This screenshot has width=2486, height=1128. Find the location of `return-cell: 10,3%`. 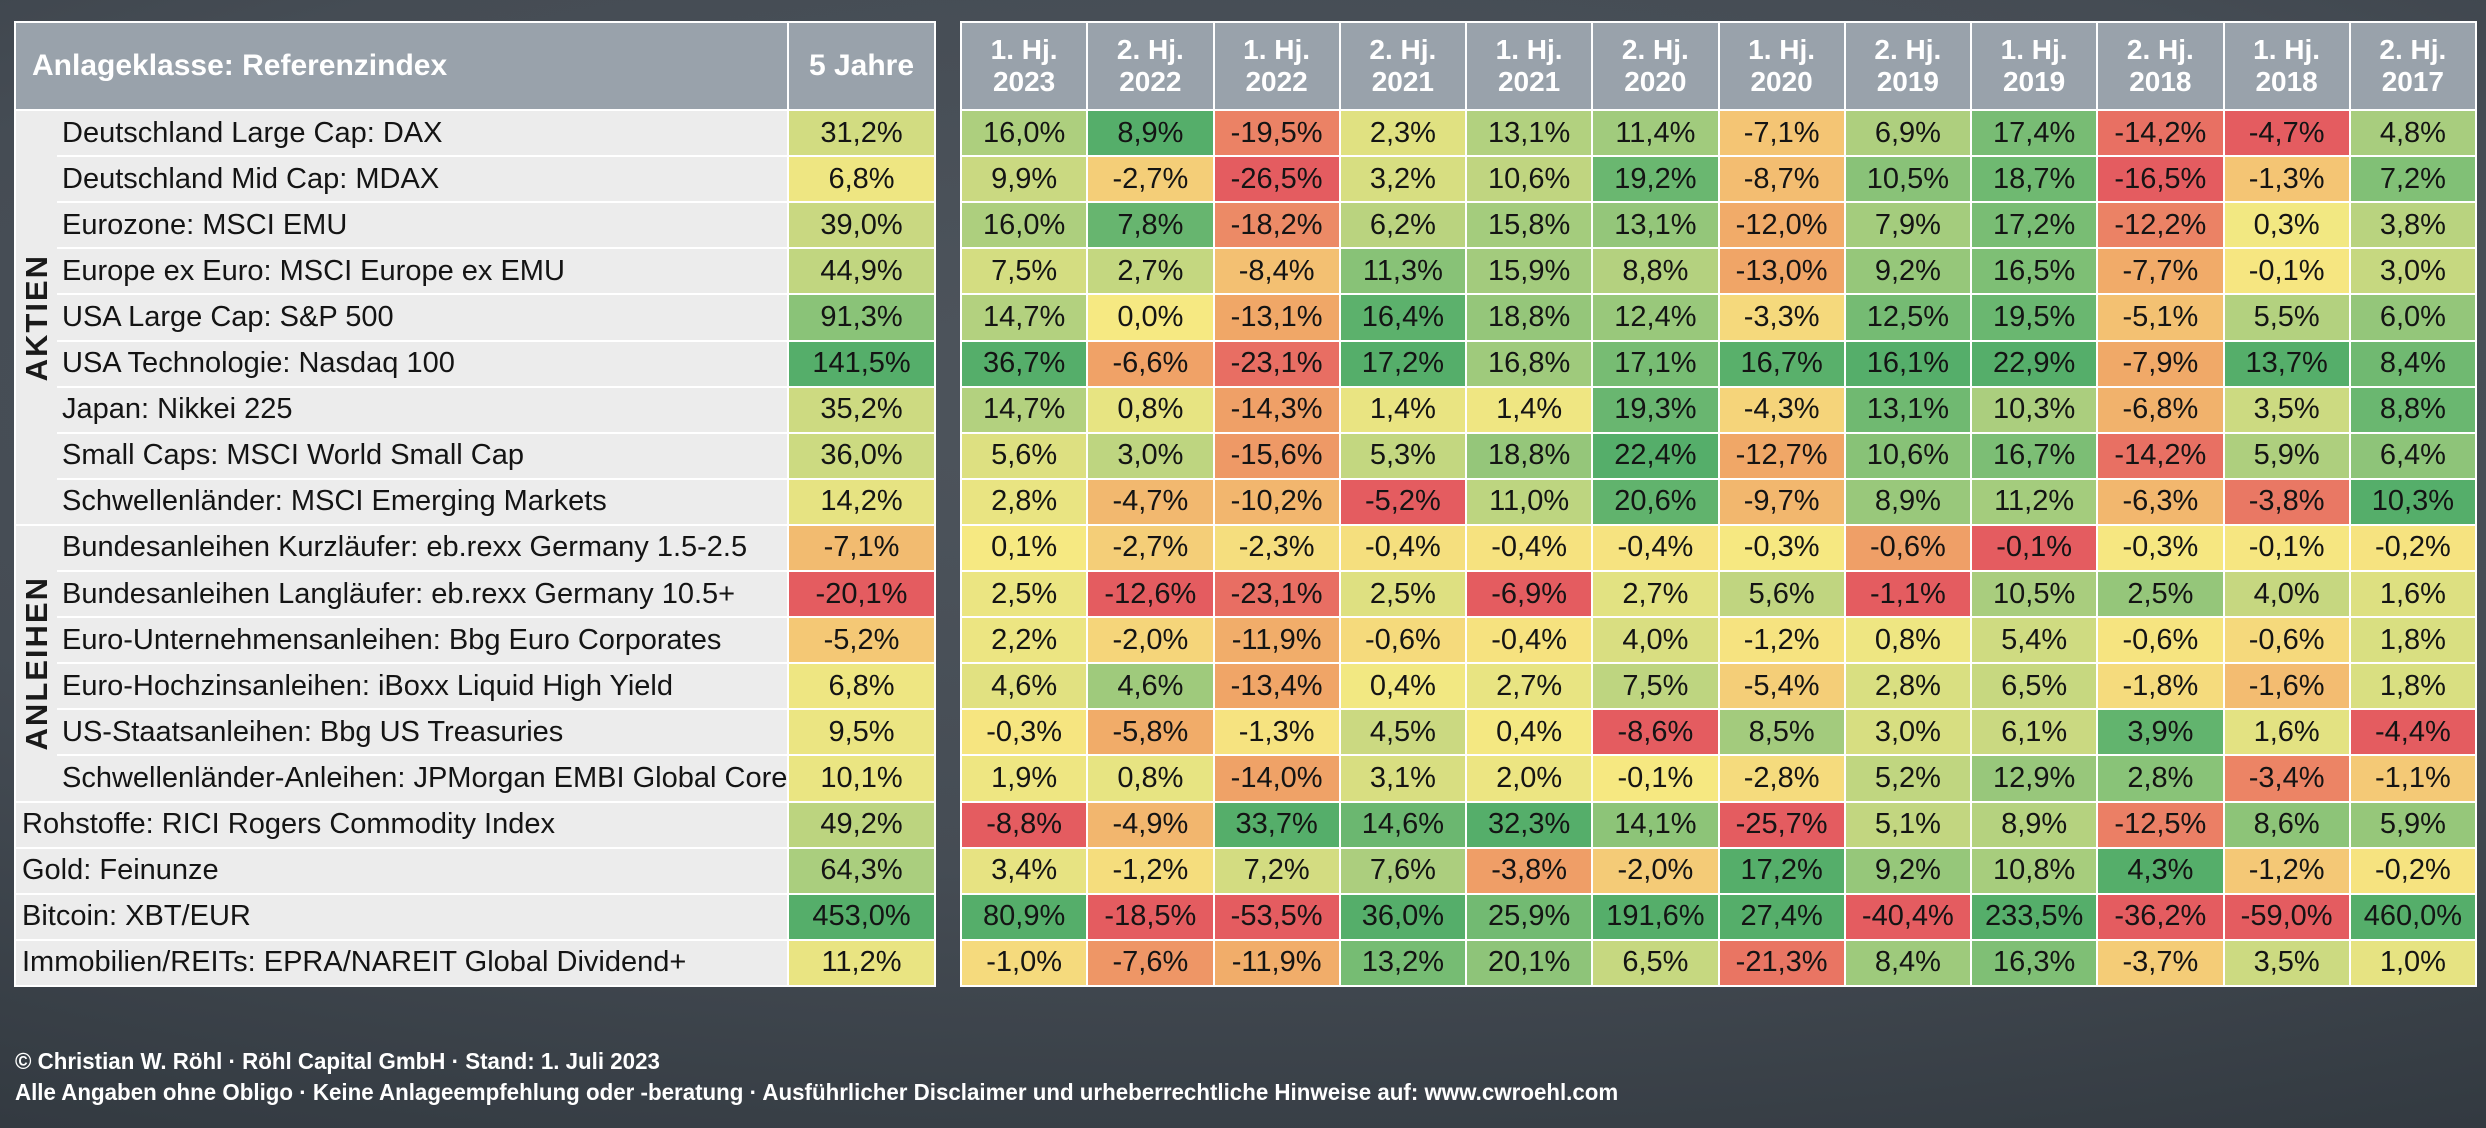

return-cell: 10,3% is located at coordinates (2412, 501).